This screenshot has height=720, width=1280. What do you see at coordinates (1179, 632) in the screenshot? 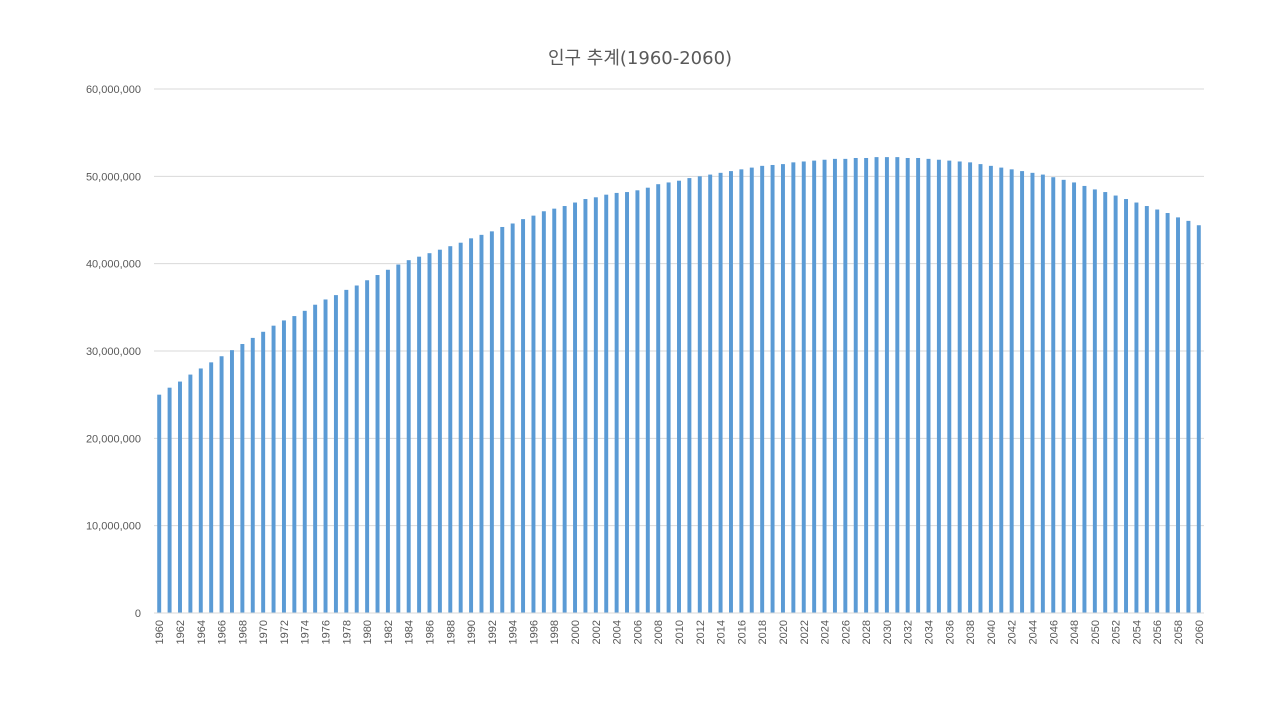
I see `x-tick-label: 2058` at bounding box center [1179, 632].